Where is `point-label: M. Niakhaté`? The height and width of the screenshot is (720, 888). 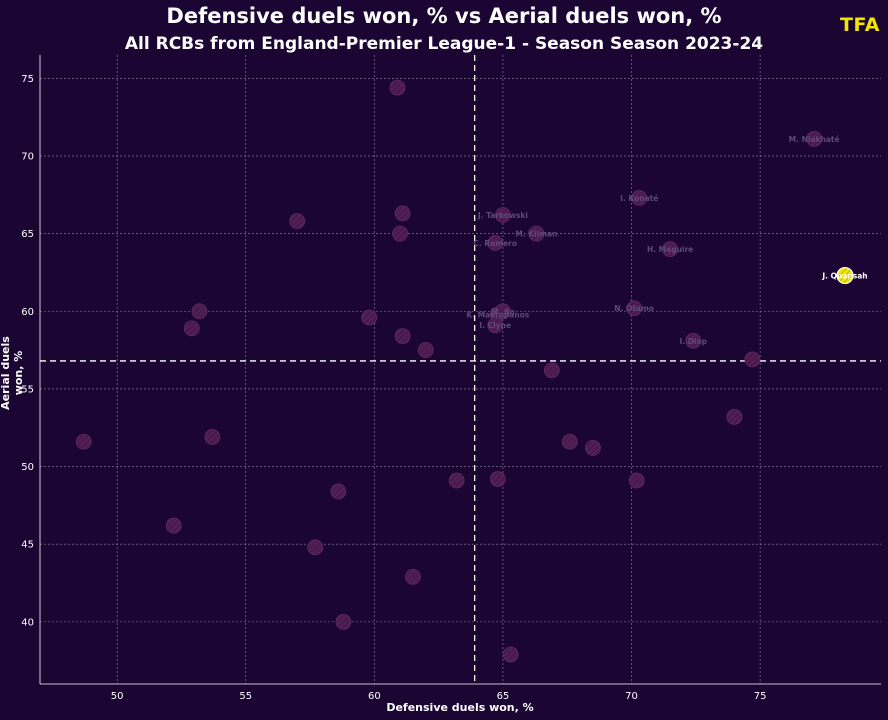 point-label: M. Niakhaté is located at coordinates (814, 139).